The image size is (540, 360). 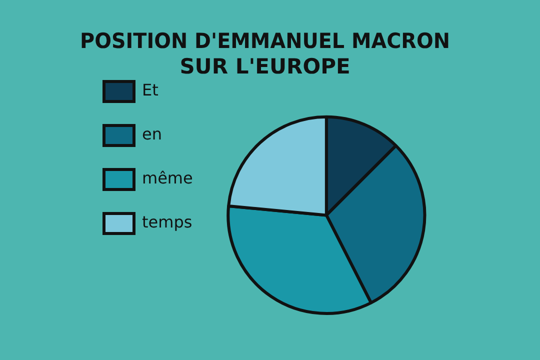 What do you see at coordinates (152, 134) in the screenshot?
I see `legend-label: en` at bounding box center [152, 134].